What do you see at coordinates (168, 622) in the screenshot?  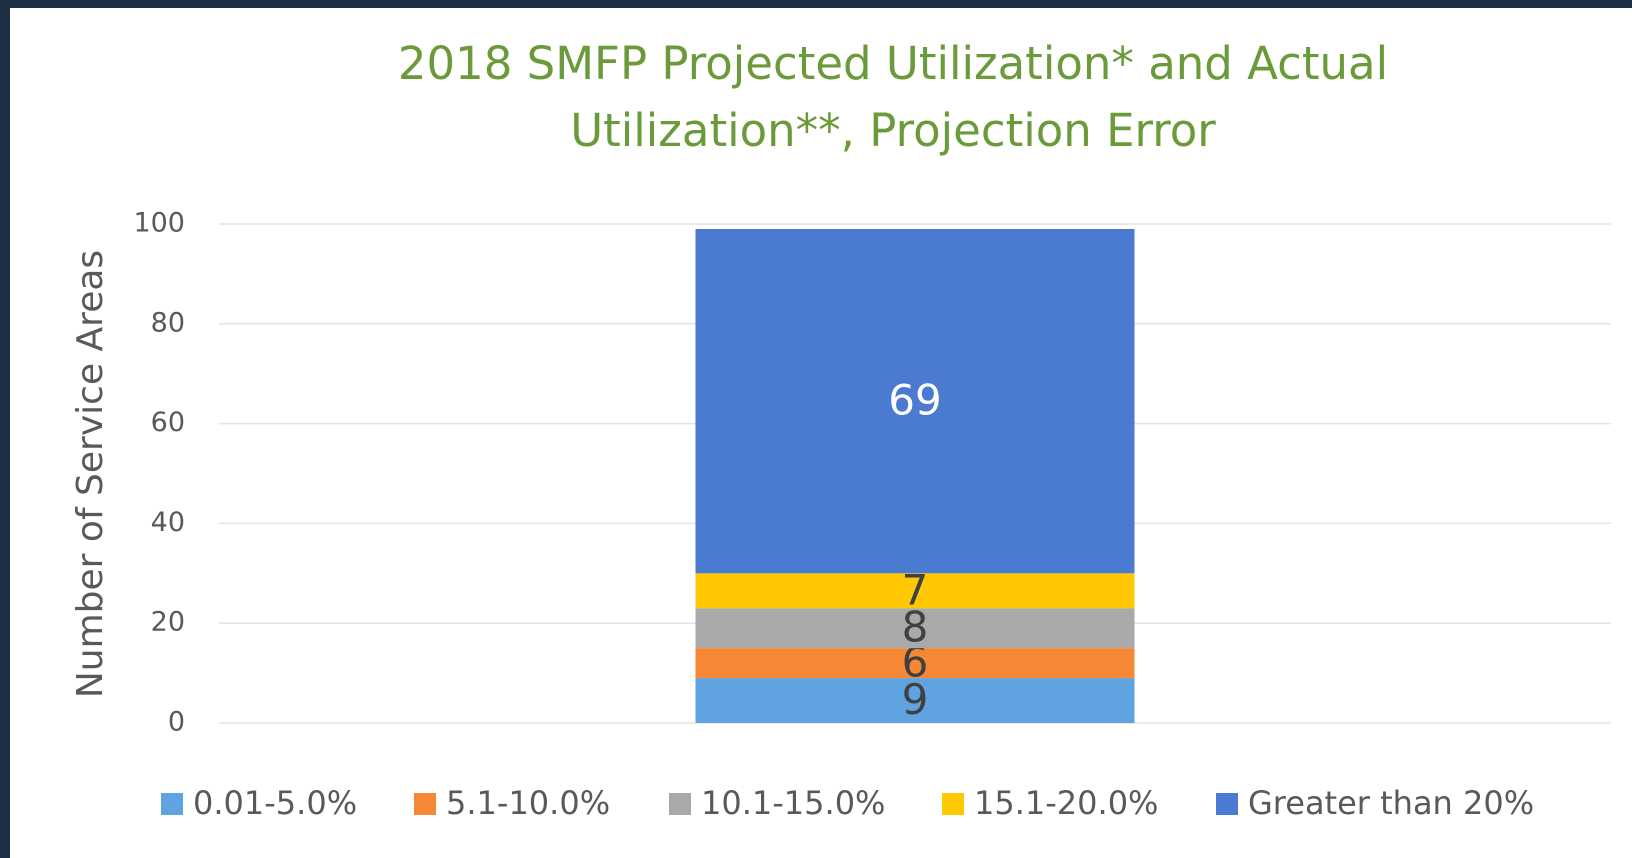 I see `y-tick-label: 20` at bounding box center [168, 622].